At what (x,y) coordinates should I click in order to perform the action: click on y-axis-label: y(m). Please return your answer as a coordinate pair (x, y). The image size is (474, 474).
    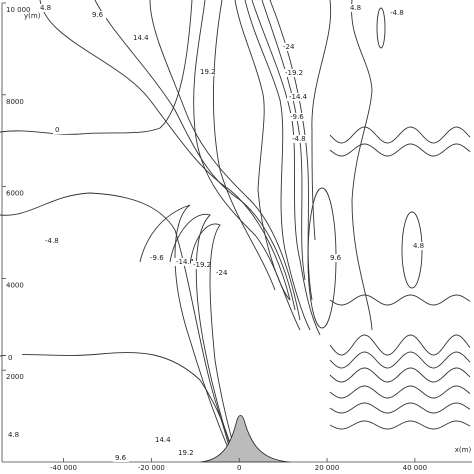
    Looking at the image, I should click on (32, 16).